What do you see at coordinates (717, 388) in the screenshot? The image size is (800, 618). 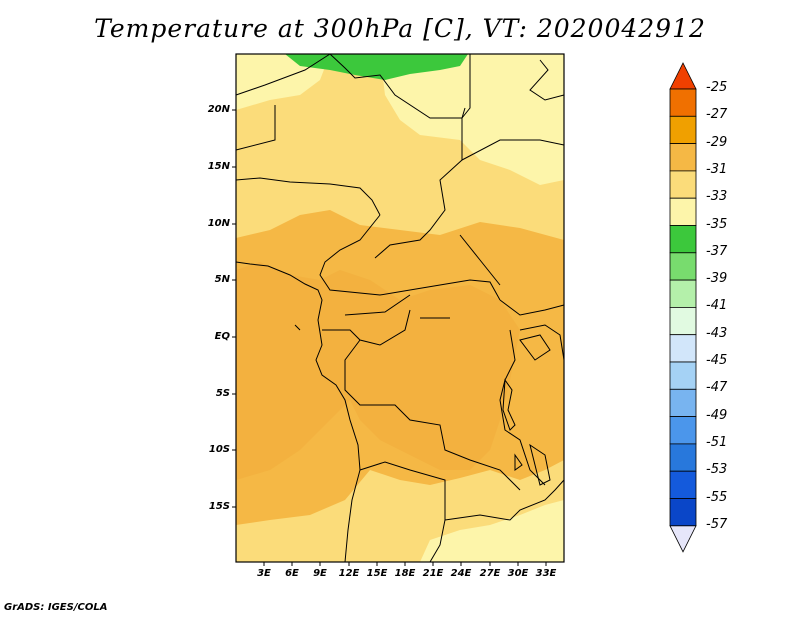 I see `colorbar-label: -47` at bounding box center [717, 388].